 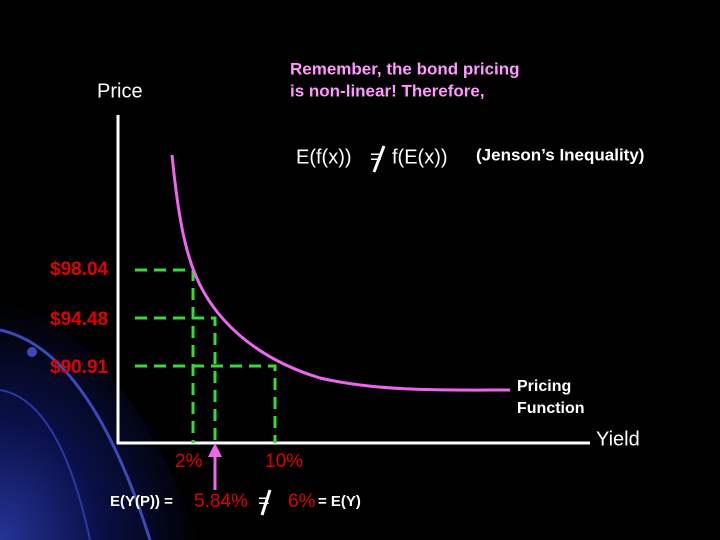 I want to click on yield-label: 2%, so click(x=189, y=461).